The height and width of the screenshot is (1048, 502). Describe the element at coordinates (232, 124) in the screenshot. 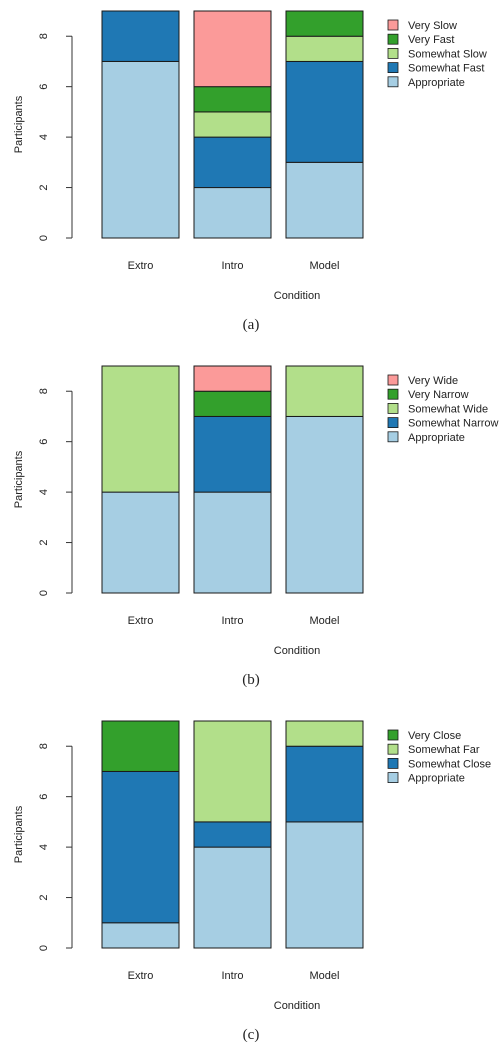

I see `bar-segment-intro-somewhat-slow` at that location.